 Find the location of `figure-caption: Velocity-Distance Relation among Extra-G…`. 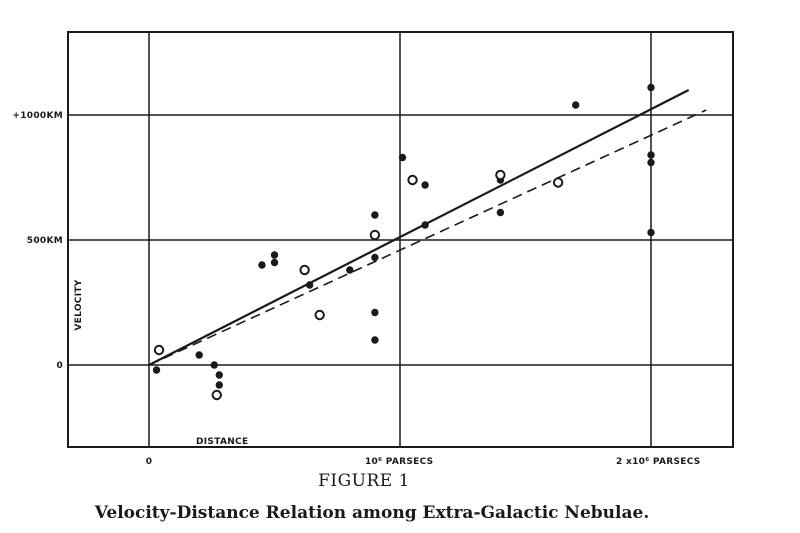

figure-caption: Velocity-Distance Relation among Extra-G… is located at coordinates (372, 513).